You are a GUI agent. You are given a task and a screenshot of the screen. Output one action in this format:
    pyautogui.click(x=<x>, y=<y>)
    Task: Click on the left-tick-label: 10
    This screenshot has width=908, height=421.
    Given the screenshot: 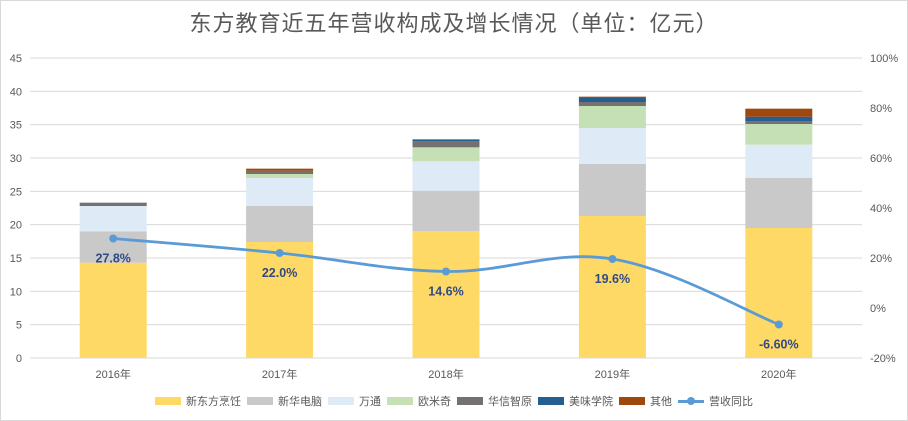 What is the action you would take?
    pyautogui.click(x=16, y=292)
    